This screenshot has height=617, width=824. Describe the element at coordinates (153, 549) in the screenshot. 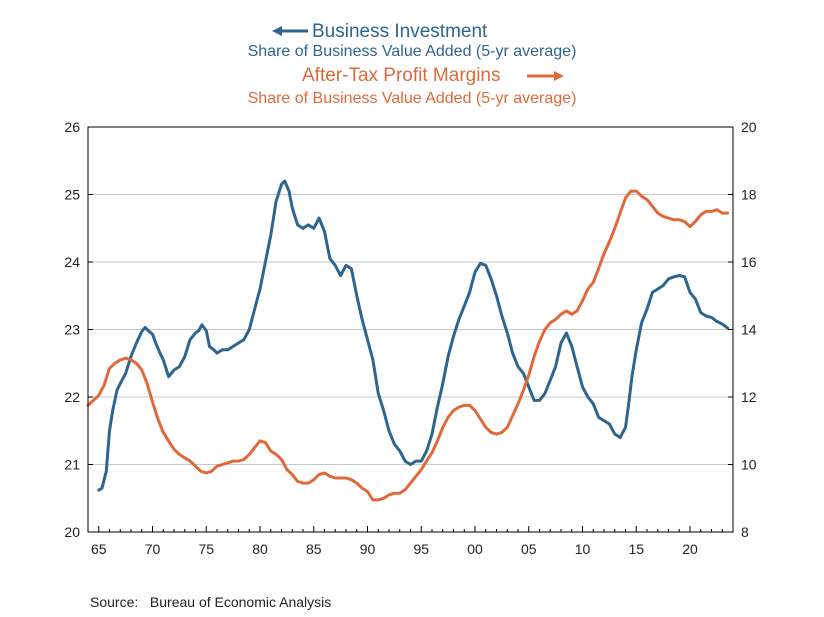

I see `x-axis-tick-label: 70` at that location.